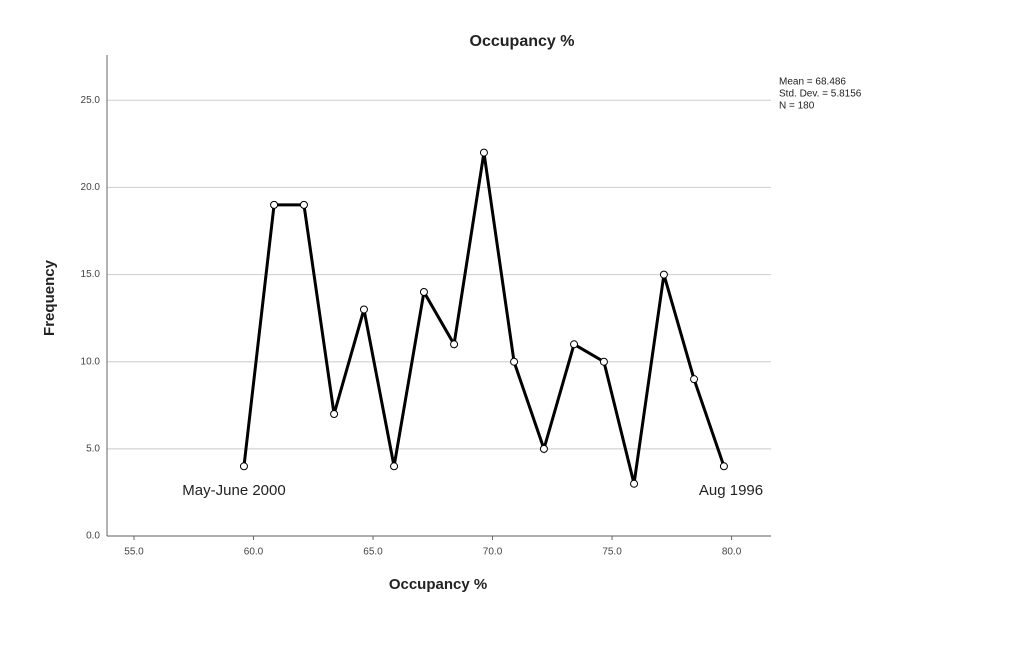  What do you see at coordinates (797, 106) in the screenshot?
I see `stats-text: N = 180` at bounding box center [797, 106].